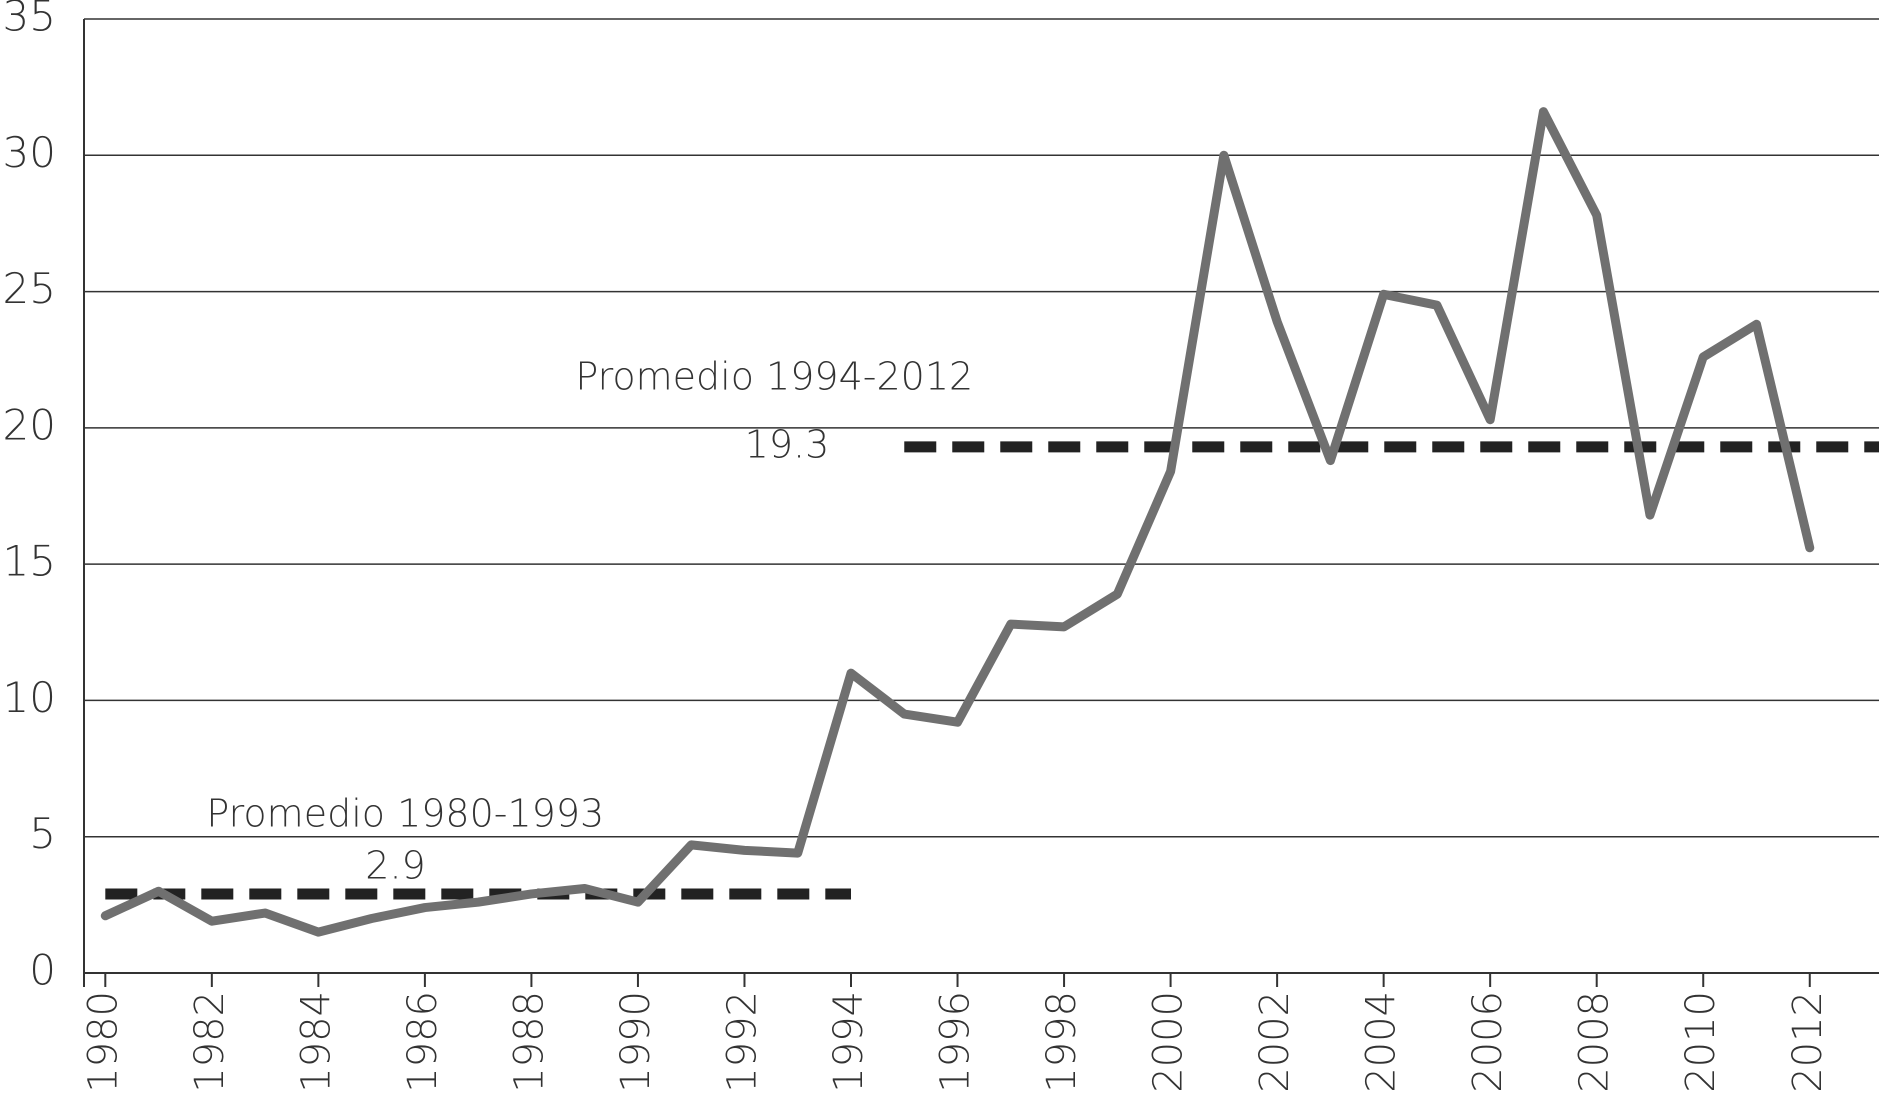 The image size is (1879, 1106). I want to click on x-tick-label: 1996, so click(956, 1042).